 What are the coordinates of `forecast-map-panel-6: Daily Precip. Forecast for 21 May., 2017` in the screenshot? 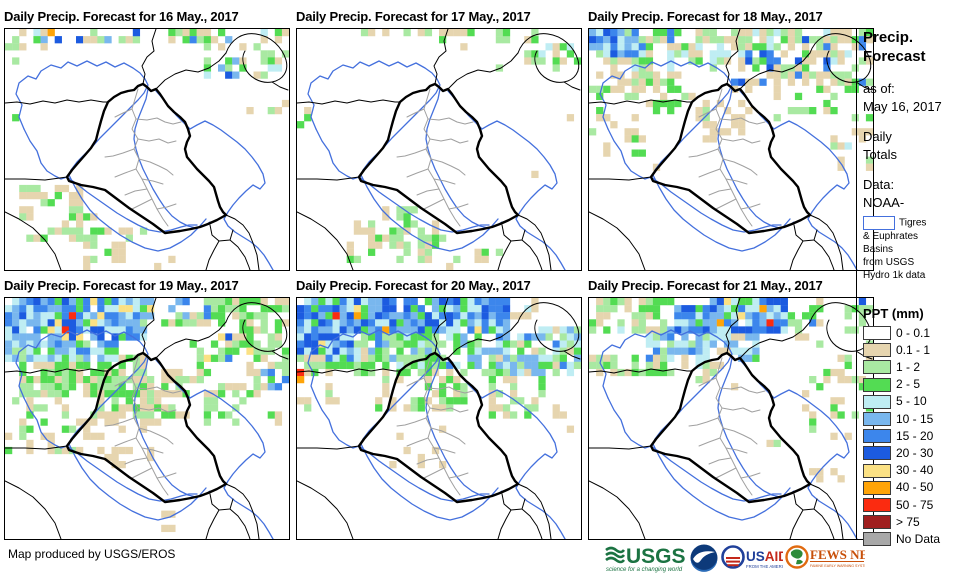 It's located at (731, 408).